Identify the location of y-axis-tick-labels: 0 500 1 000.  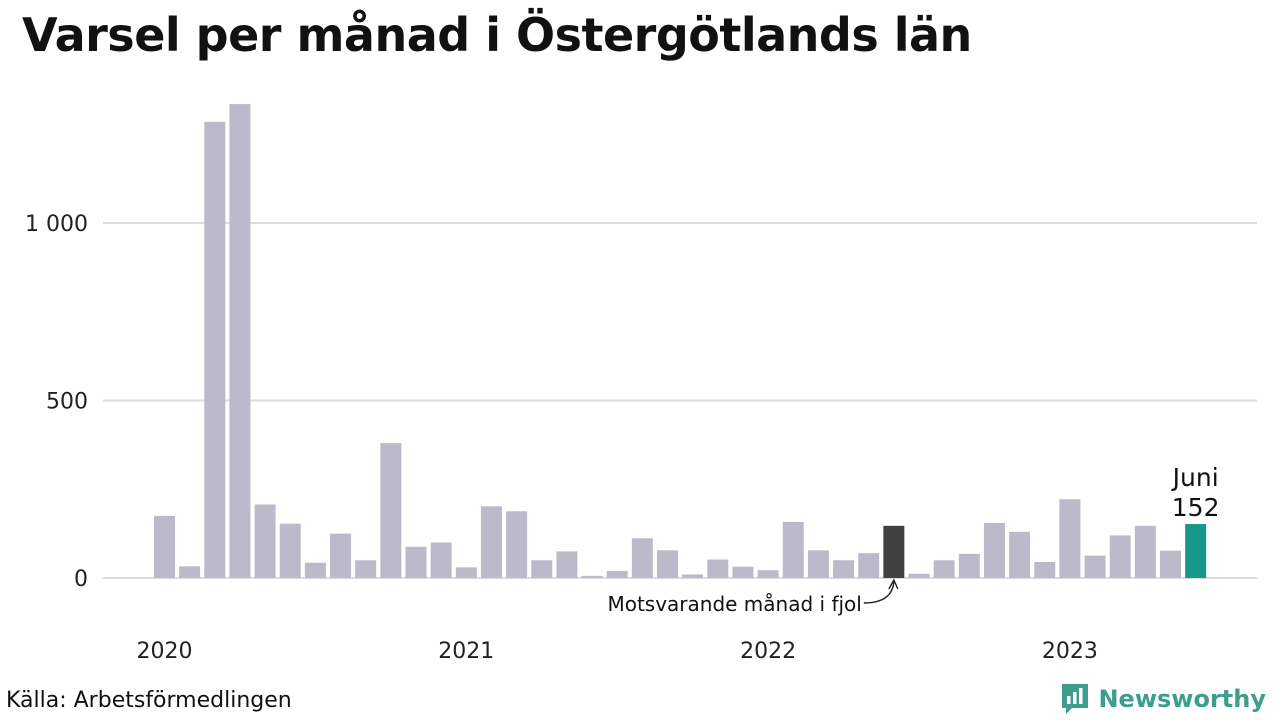
(56, 402).